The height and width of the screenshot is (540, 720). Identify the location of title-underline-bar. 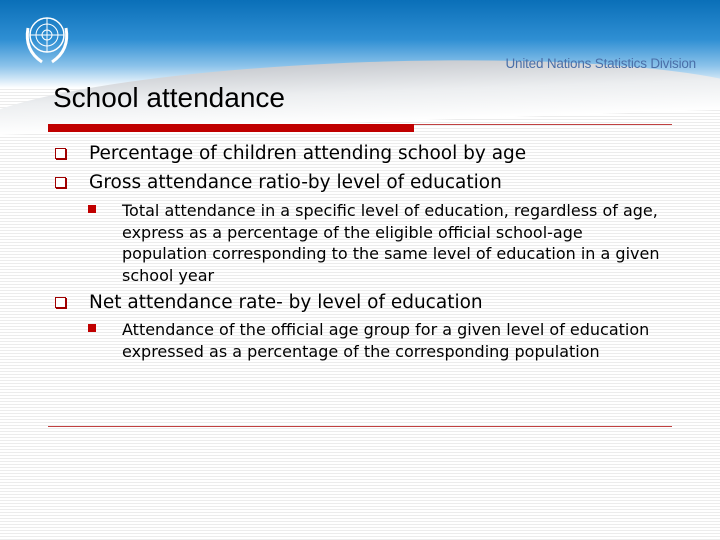
(231, 128).